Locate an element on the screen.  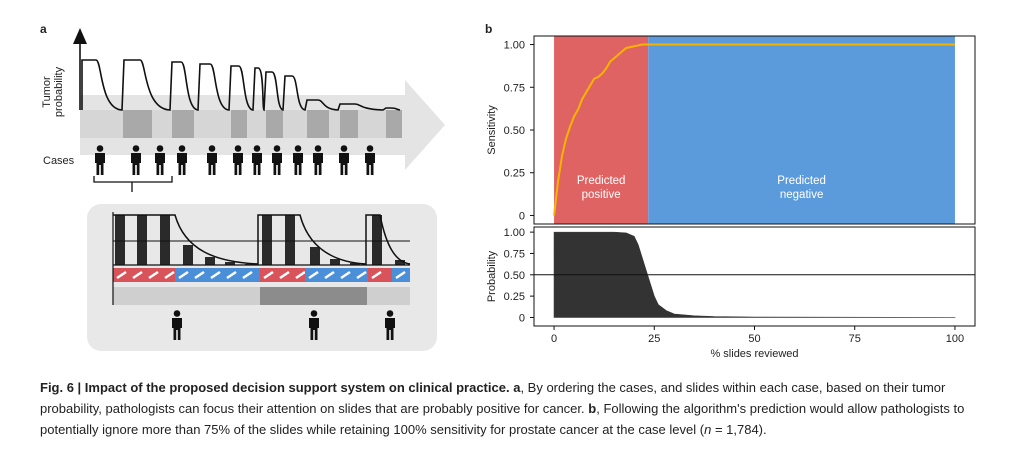
x-tick-label: 50 is located at coordinates (754, 339).